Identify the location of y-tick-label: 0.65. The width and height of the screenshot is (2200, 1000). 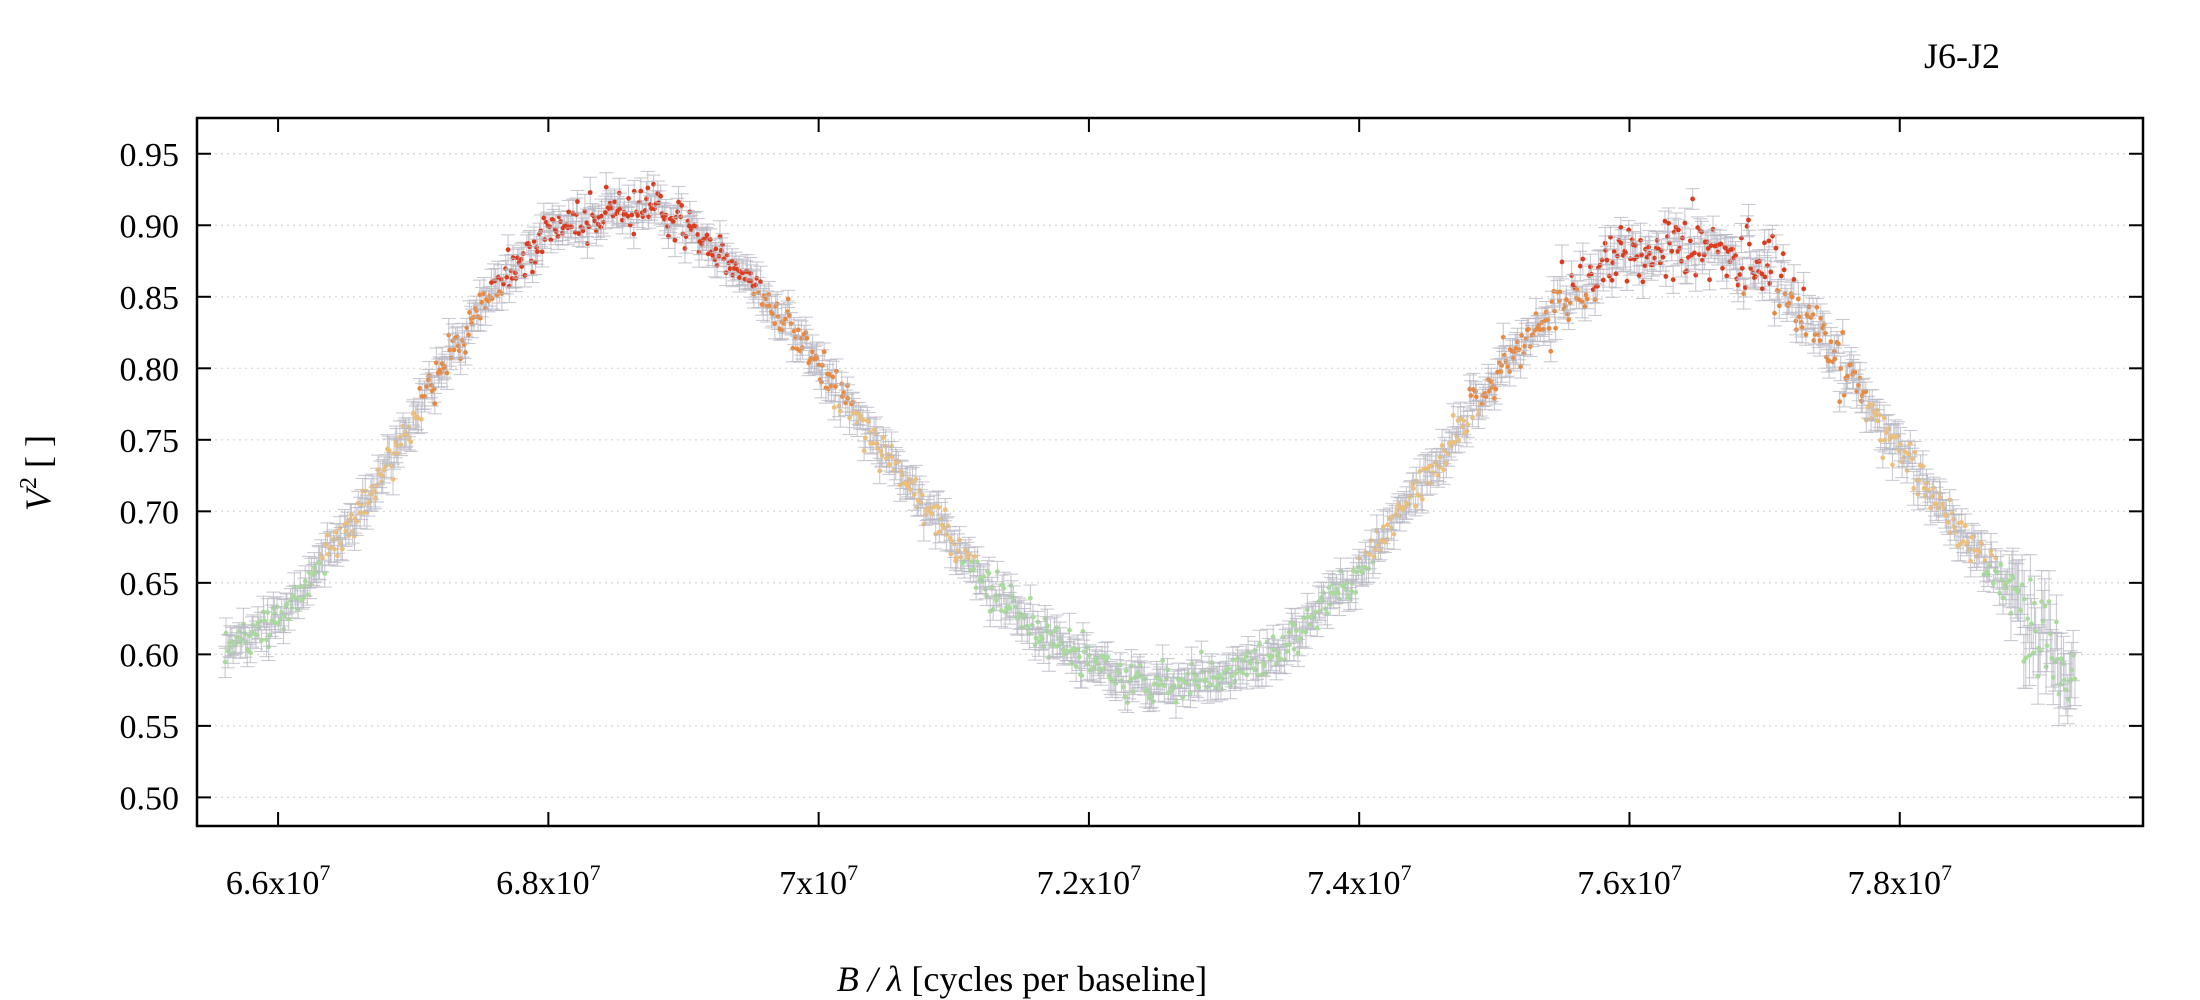
(150, 584).